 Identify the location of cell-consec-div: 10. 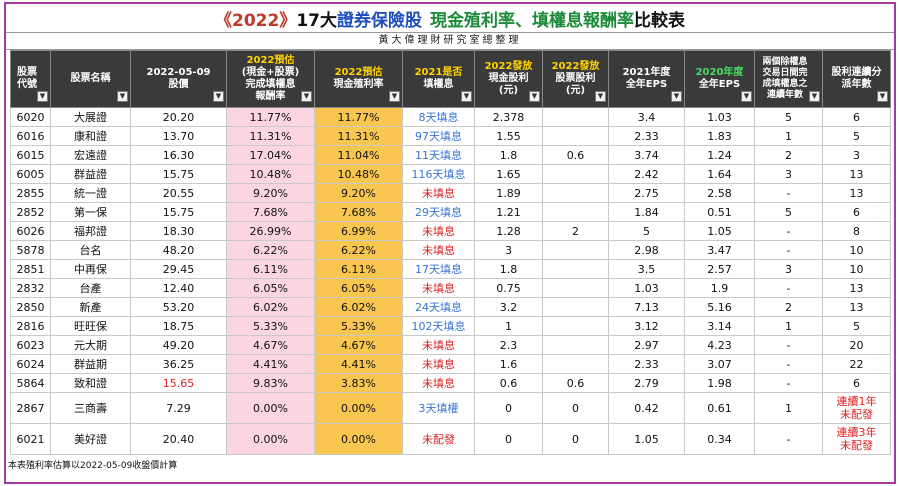
(856, 250).